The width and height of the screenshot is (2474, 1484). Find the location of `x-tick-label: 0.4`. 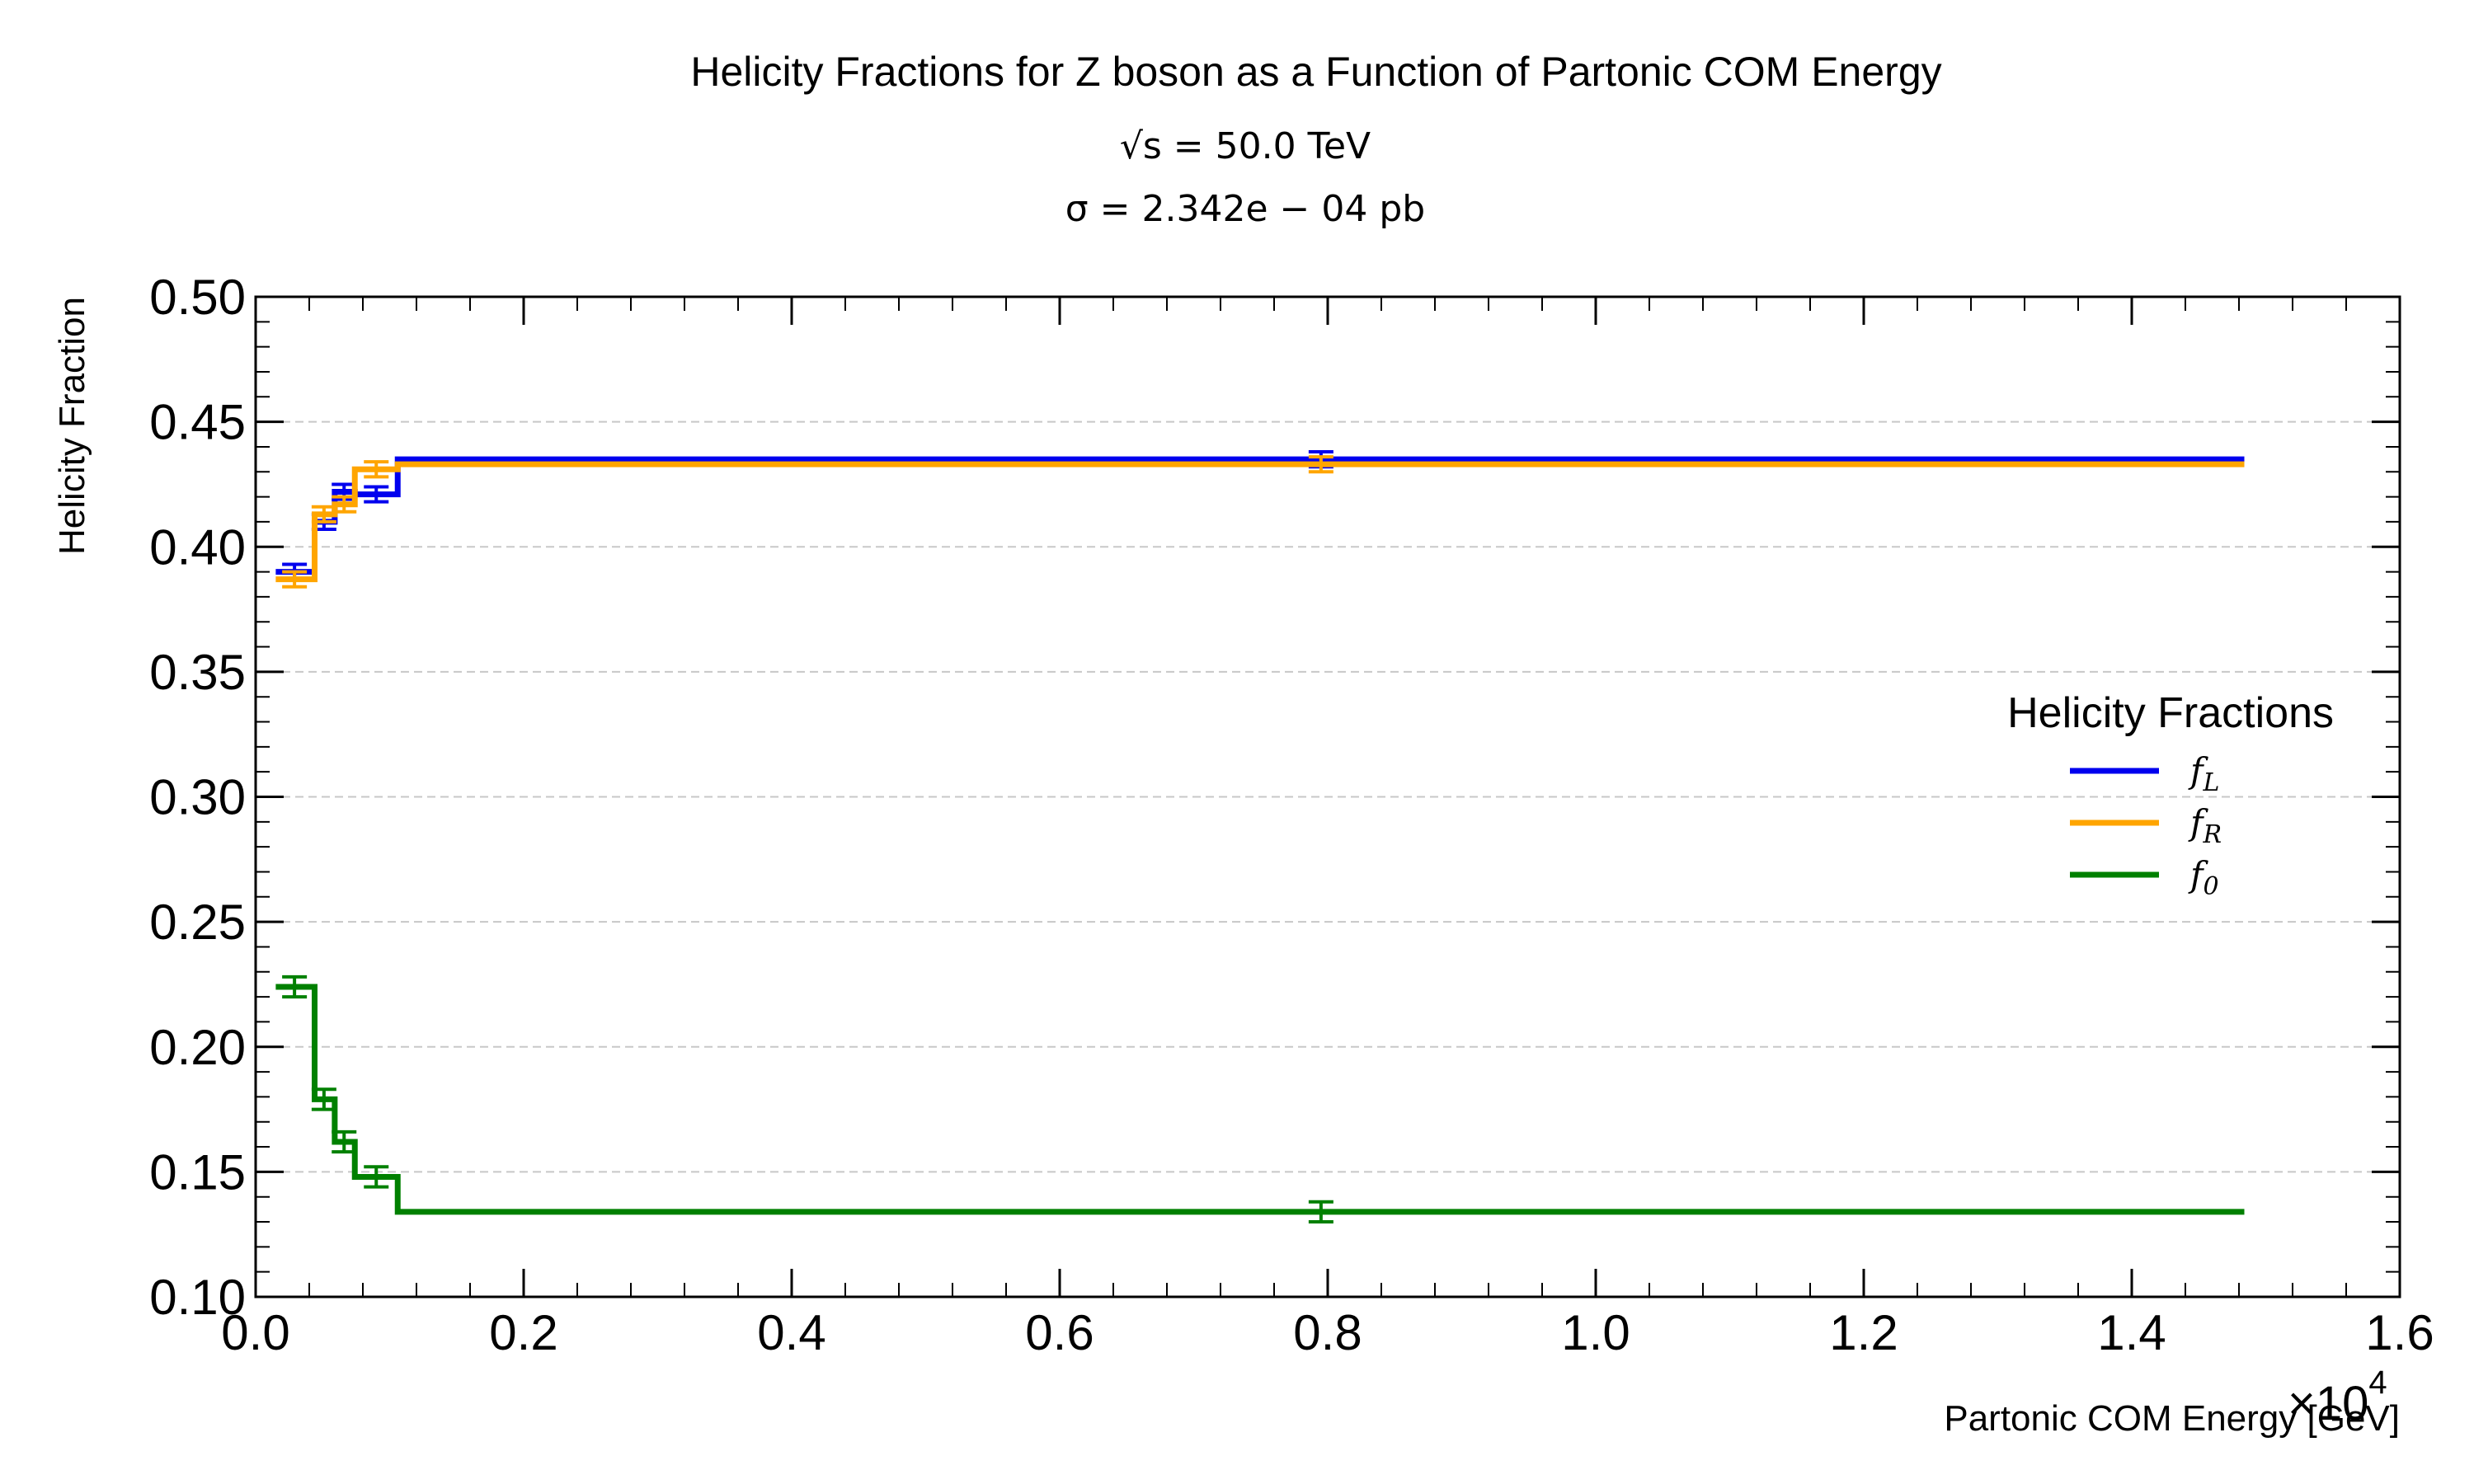

x-tick-label: 0.4 is located at coordinates (791, 1332).